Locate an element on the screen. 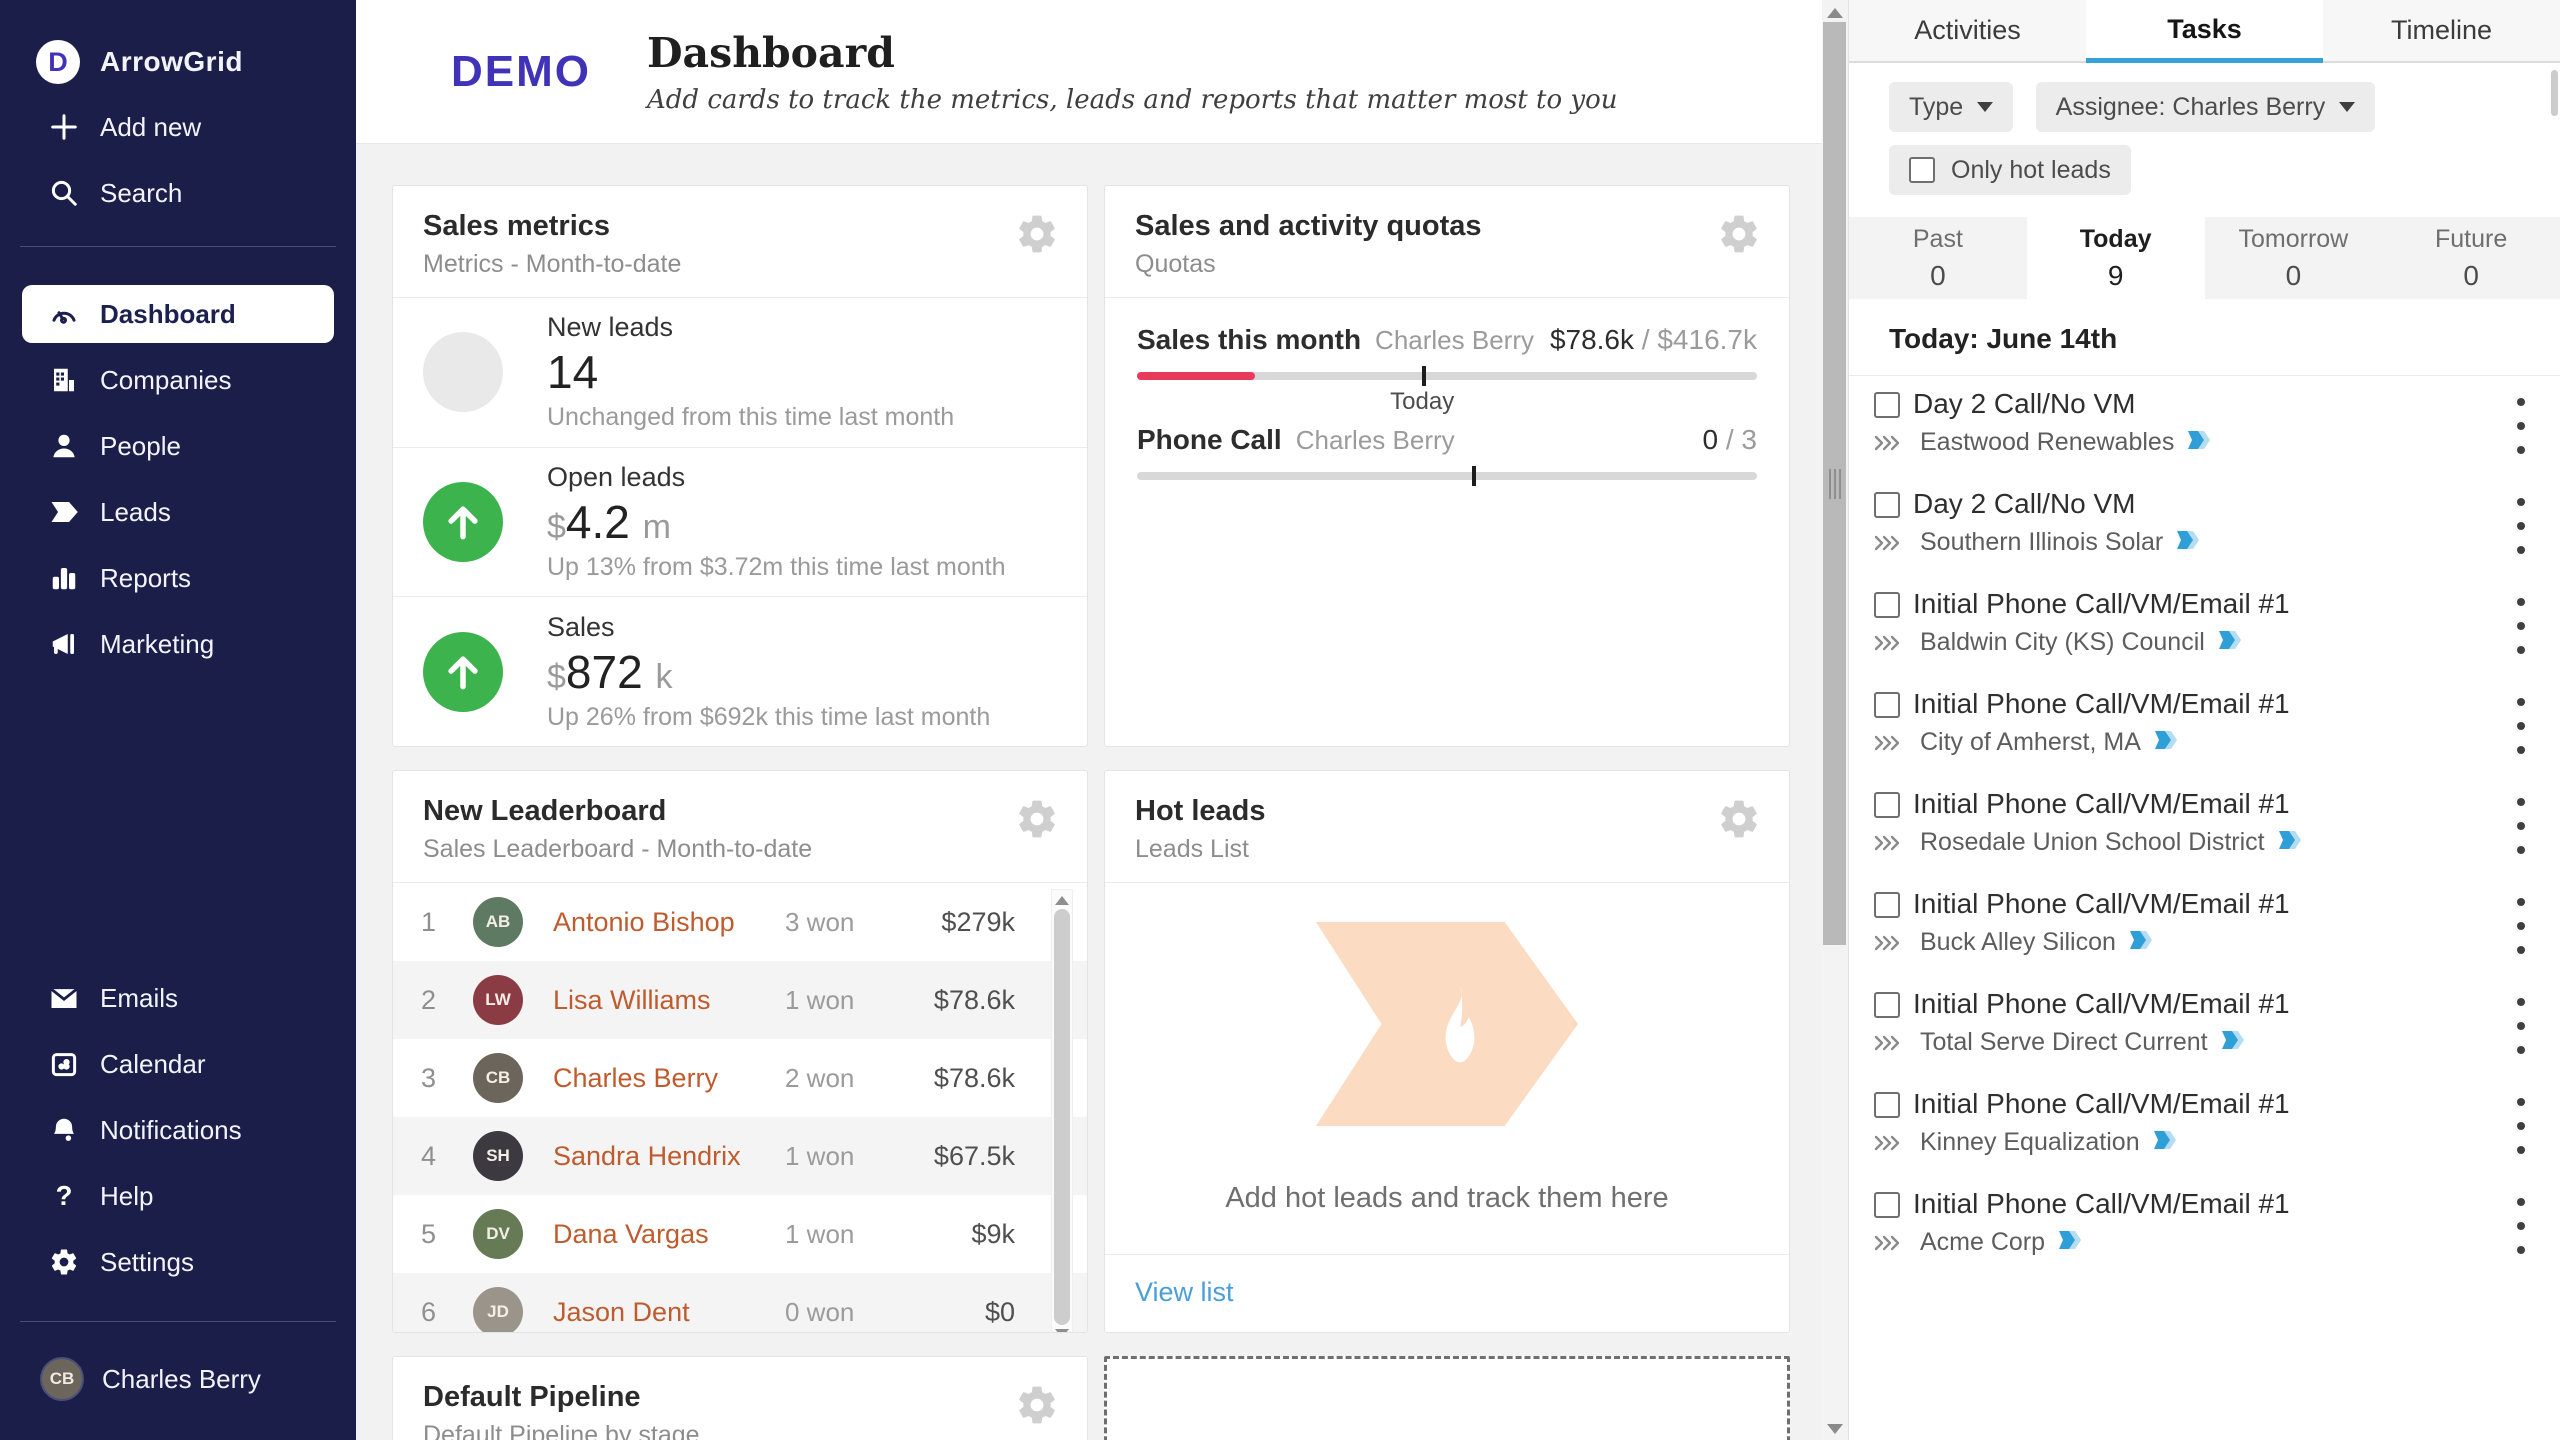 This screenshot has height=1440, width=2560. checkbox is located at coordinates (1922, 170).